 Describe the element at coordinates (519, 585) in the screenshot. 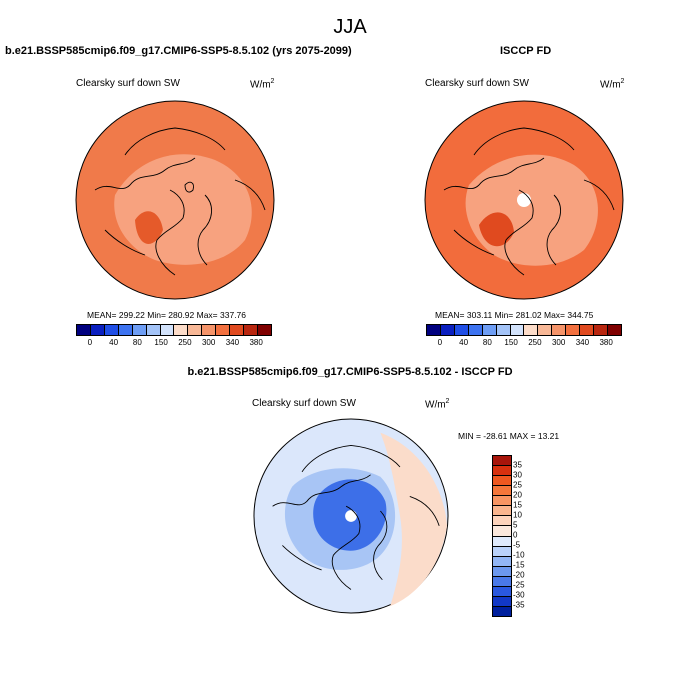

I see `diff-colorbar-tick-label: -25` at that location.